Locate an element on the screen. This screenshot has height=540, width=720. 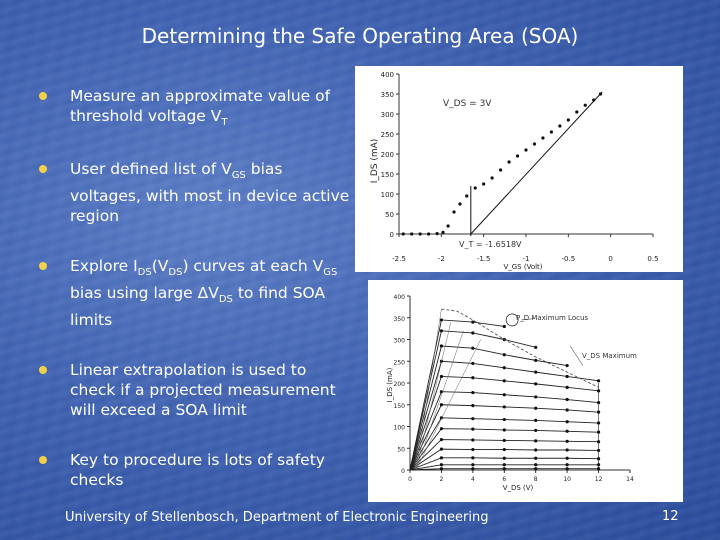
chart1-x-tick-label: -1.5 is located at coordinates (484, 259).